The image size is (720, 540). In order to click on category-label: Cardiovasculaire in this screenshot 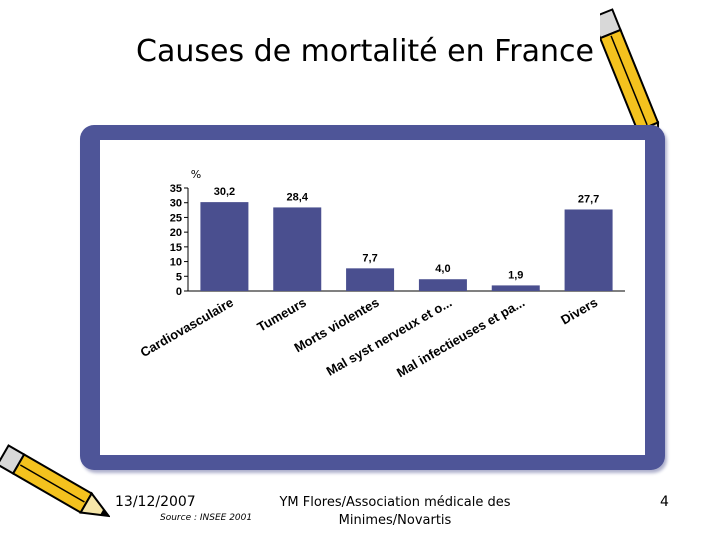, I will do `click(187, 327)`.